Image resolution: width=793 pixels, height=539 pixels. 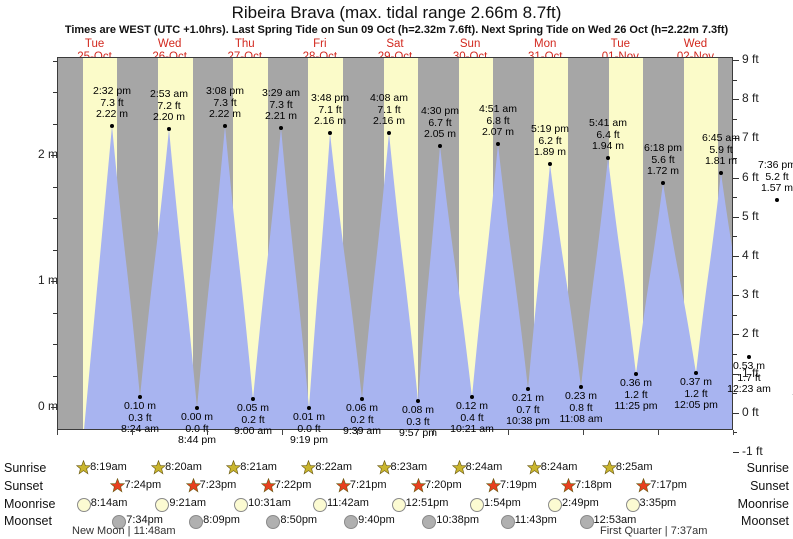 What do you see at coordinates (169, 44) in the screenshot?
I see `day-of-week: Wed` at bounding box center [169, 44].